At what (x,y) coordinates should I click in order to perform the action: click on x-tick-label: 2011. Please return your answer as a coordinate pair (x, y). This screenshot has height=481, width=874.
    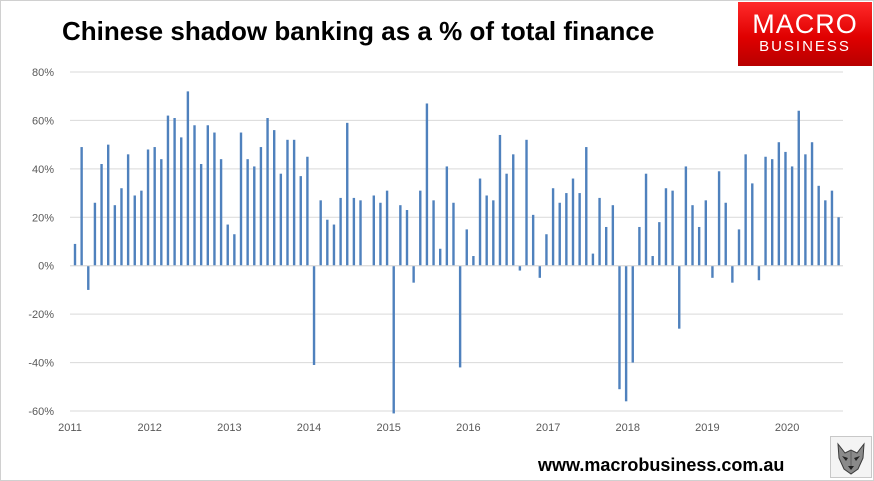
    Looking at the image, I should click on (70, 428).